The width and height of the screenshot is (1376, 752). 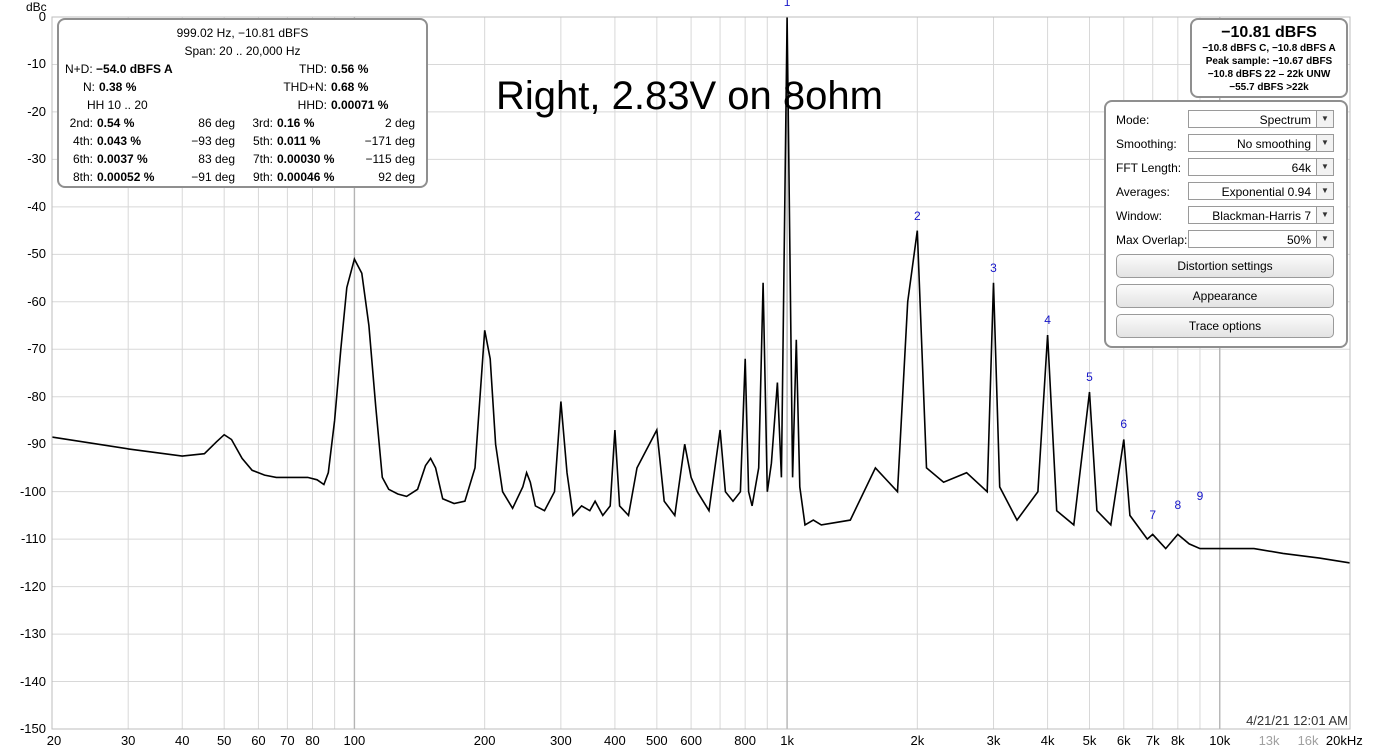 What do you see at coordinates (33, 539) in the screenshot?
I see `y-tick-label: -110` at bounding box center [33, 539].